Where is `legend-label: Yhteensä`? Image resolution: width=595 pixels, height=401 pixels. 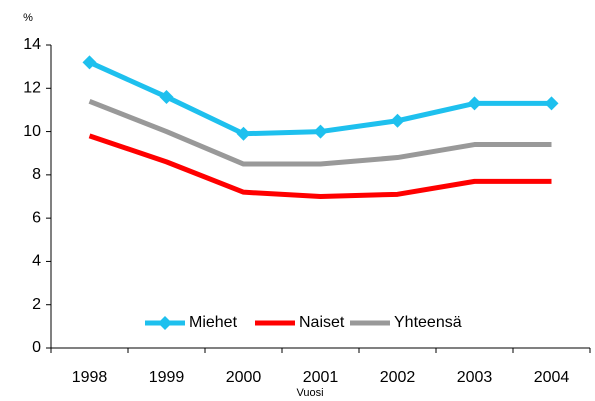
legend-label: Yhteensä is located at coordinates (428, 322).